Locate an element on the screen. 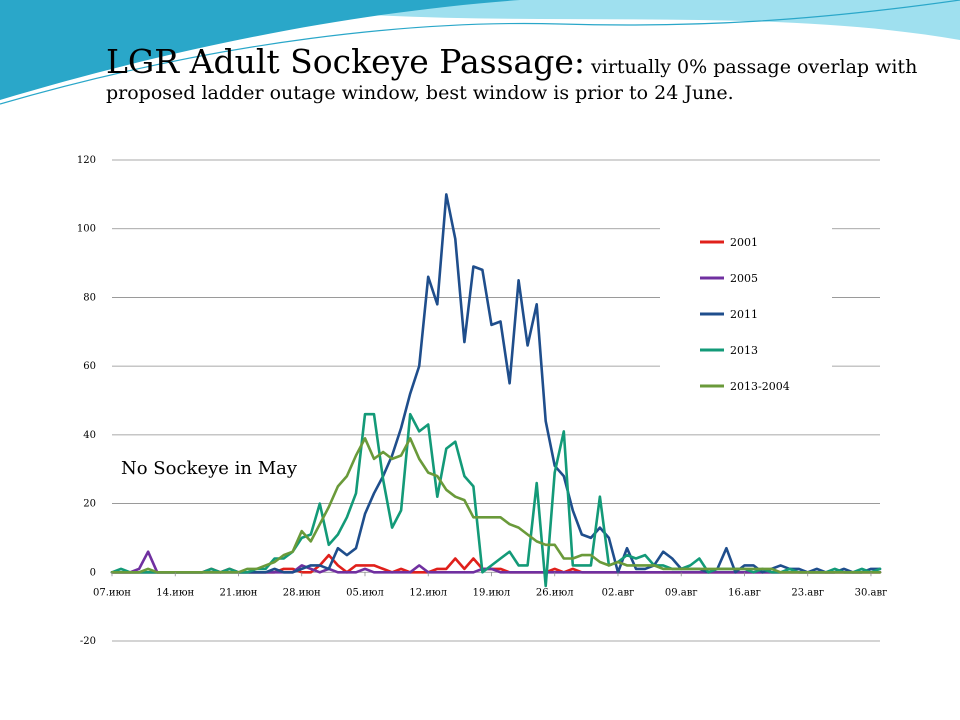 The image size is (960, 720). header-wave-decoration is located at coordinates (480, 52).